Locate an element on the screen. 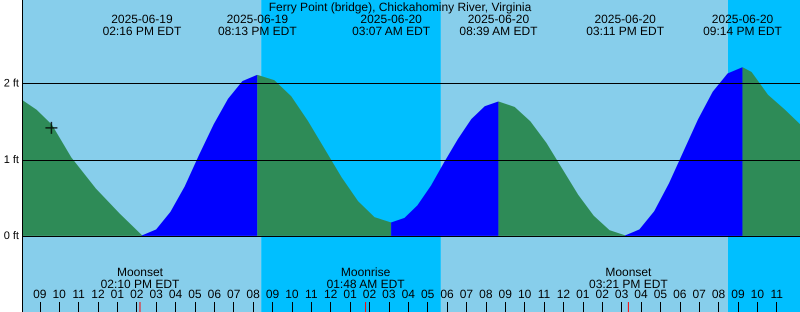 Image resolution: width=800 pixels, height=312 pixels. y-tick-label: 0 ft is located at coordinates (11, 236).